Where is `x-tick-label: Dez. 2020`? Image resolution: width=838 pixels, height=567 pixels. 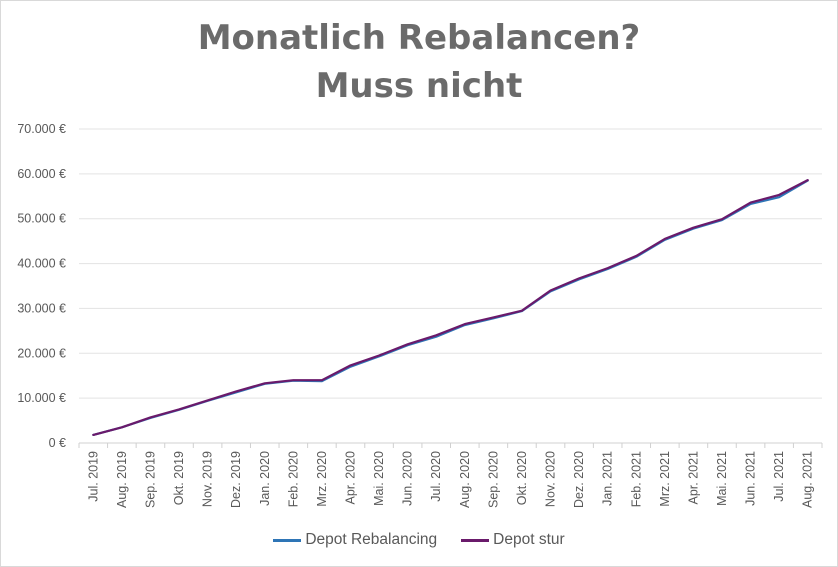 x-tick-label: Dez. 2020 is located at coordinates (579, 479).